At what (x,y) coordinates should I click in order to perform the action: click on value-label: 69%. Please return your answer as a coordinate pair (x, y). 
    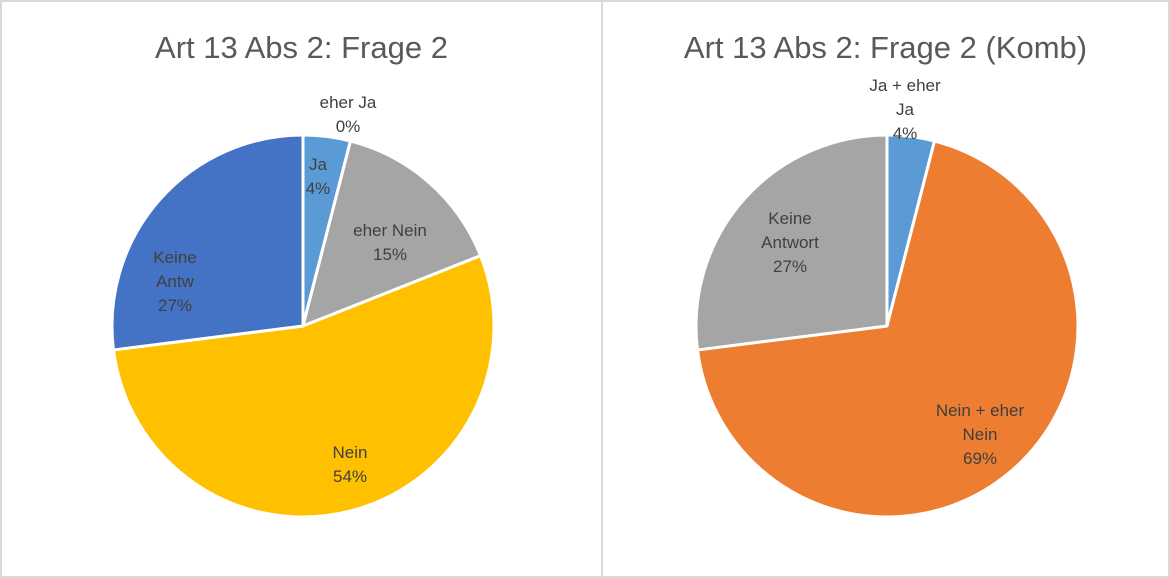
    Looking at the image, I should click on (980, 458).